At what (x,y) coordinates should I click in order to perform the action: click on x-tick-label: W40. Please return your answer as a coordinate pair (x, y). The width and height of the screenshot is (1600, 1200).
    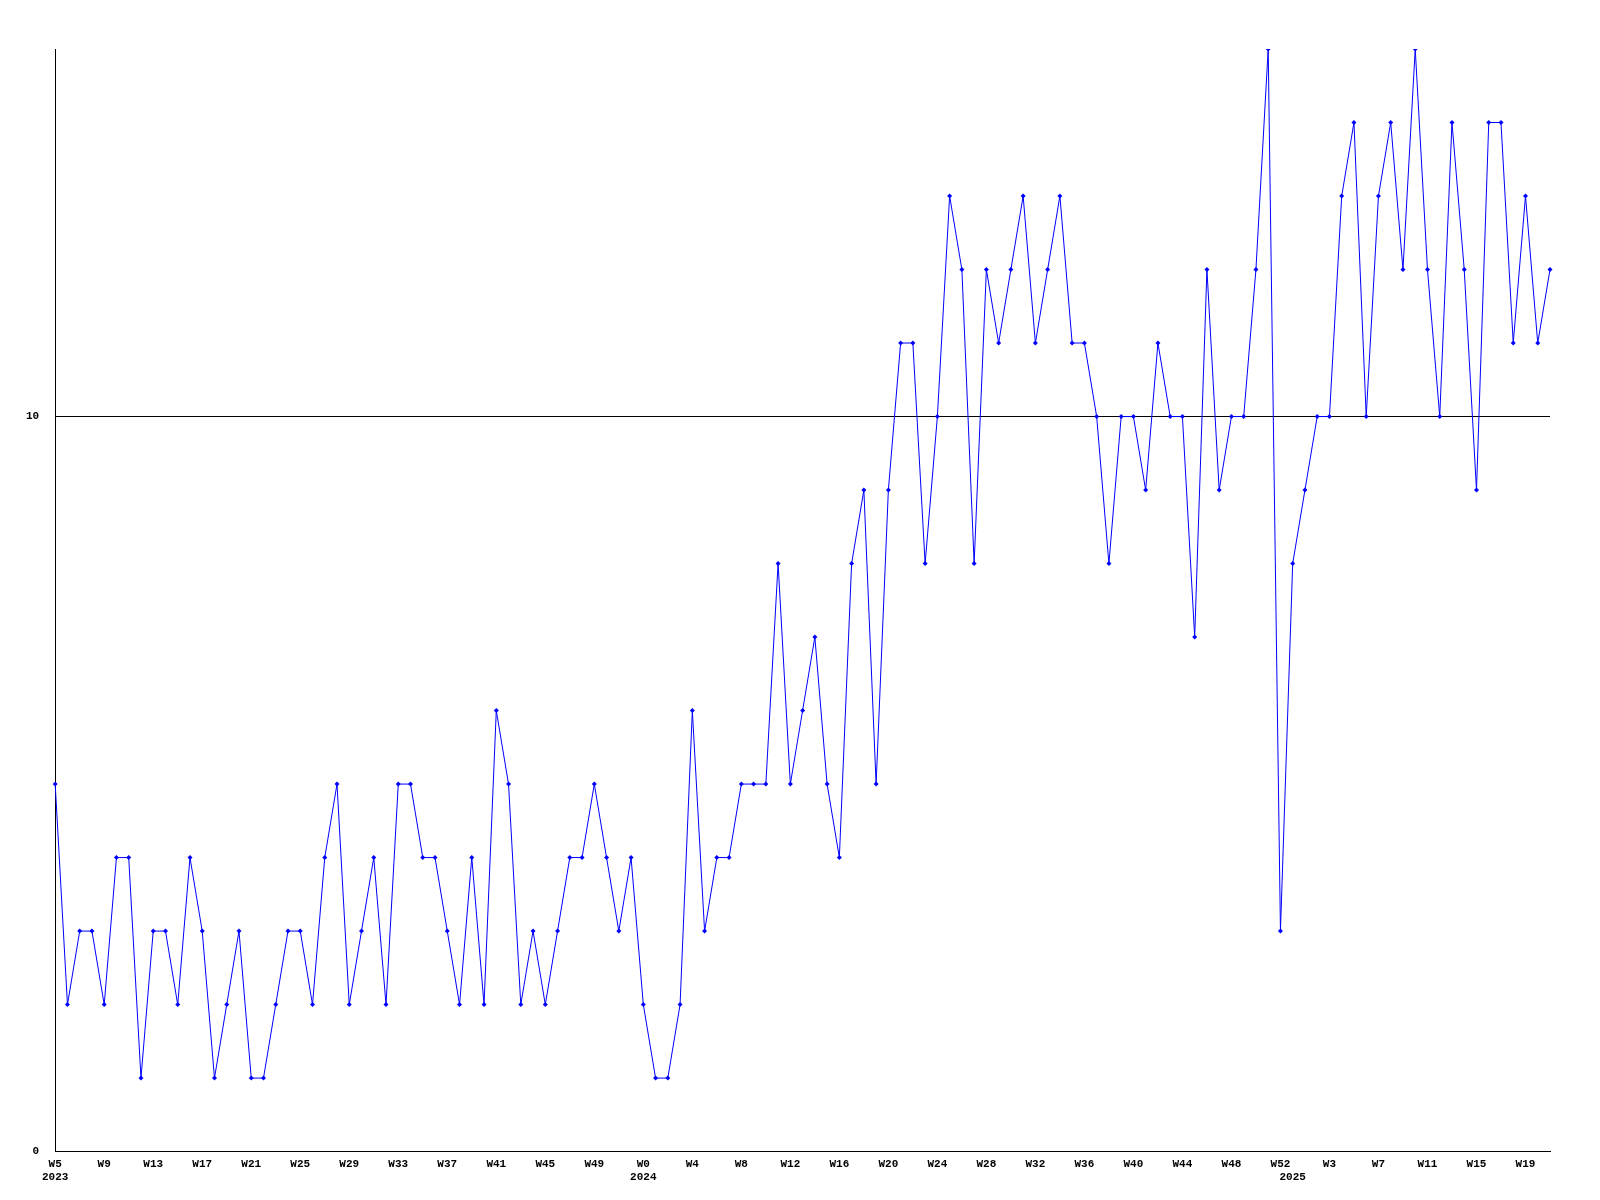
    Looking at the image, I should click on (1133, 1163).